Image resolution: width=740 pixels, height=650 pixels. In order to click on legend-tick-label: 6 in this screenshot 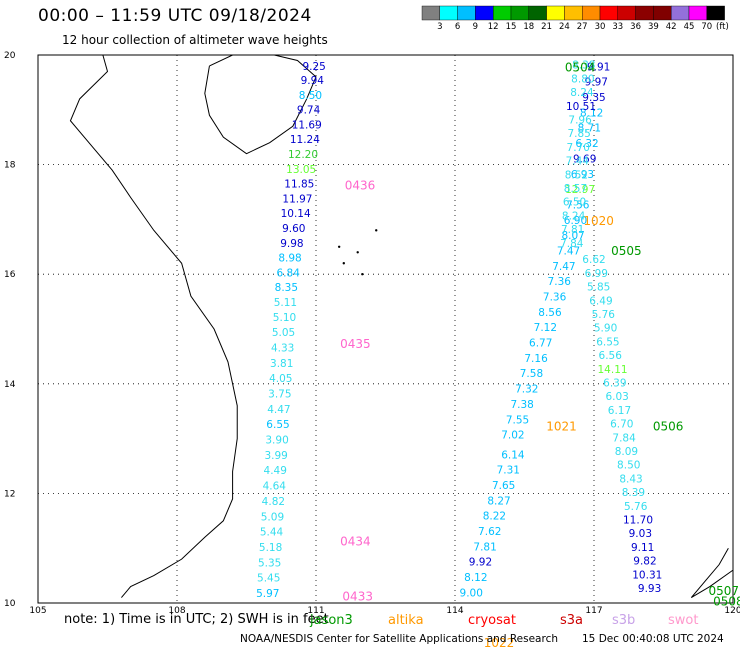, I will do `click(457, 27)`.